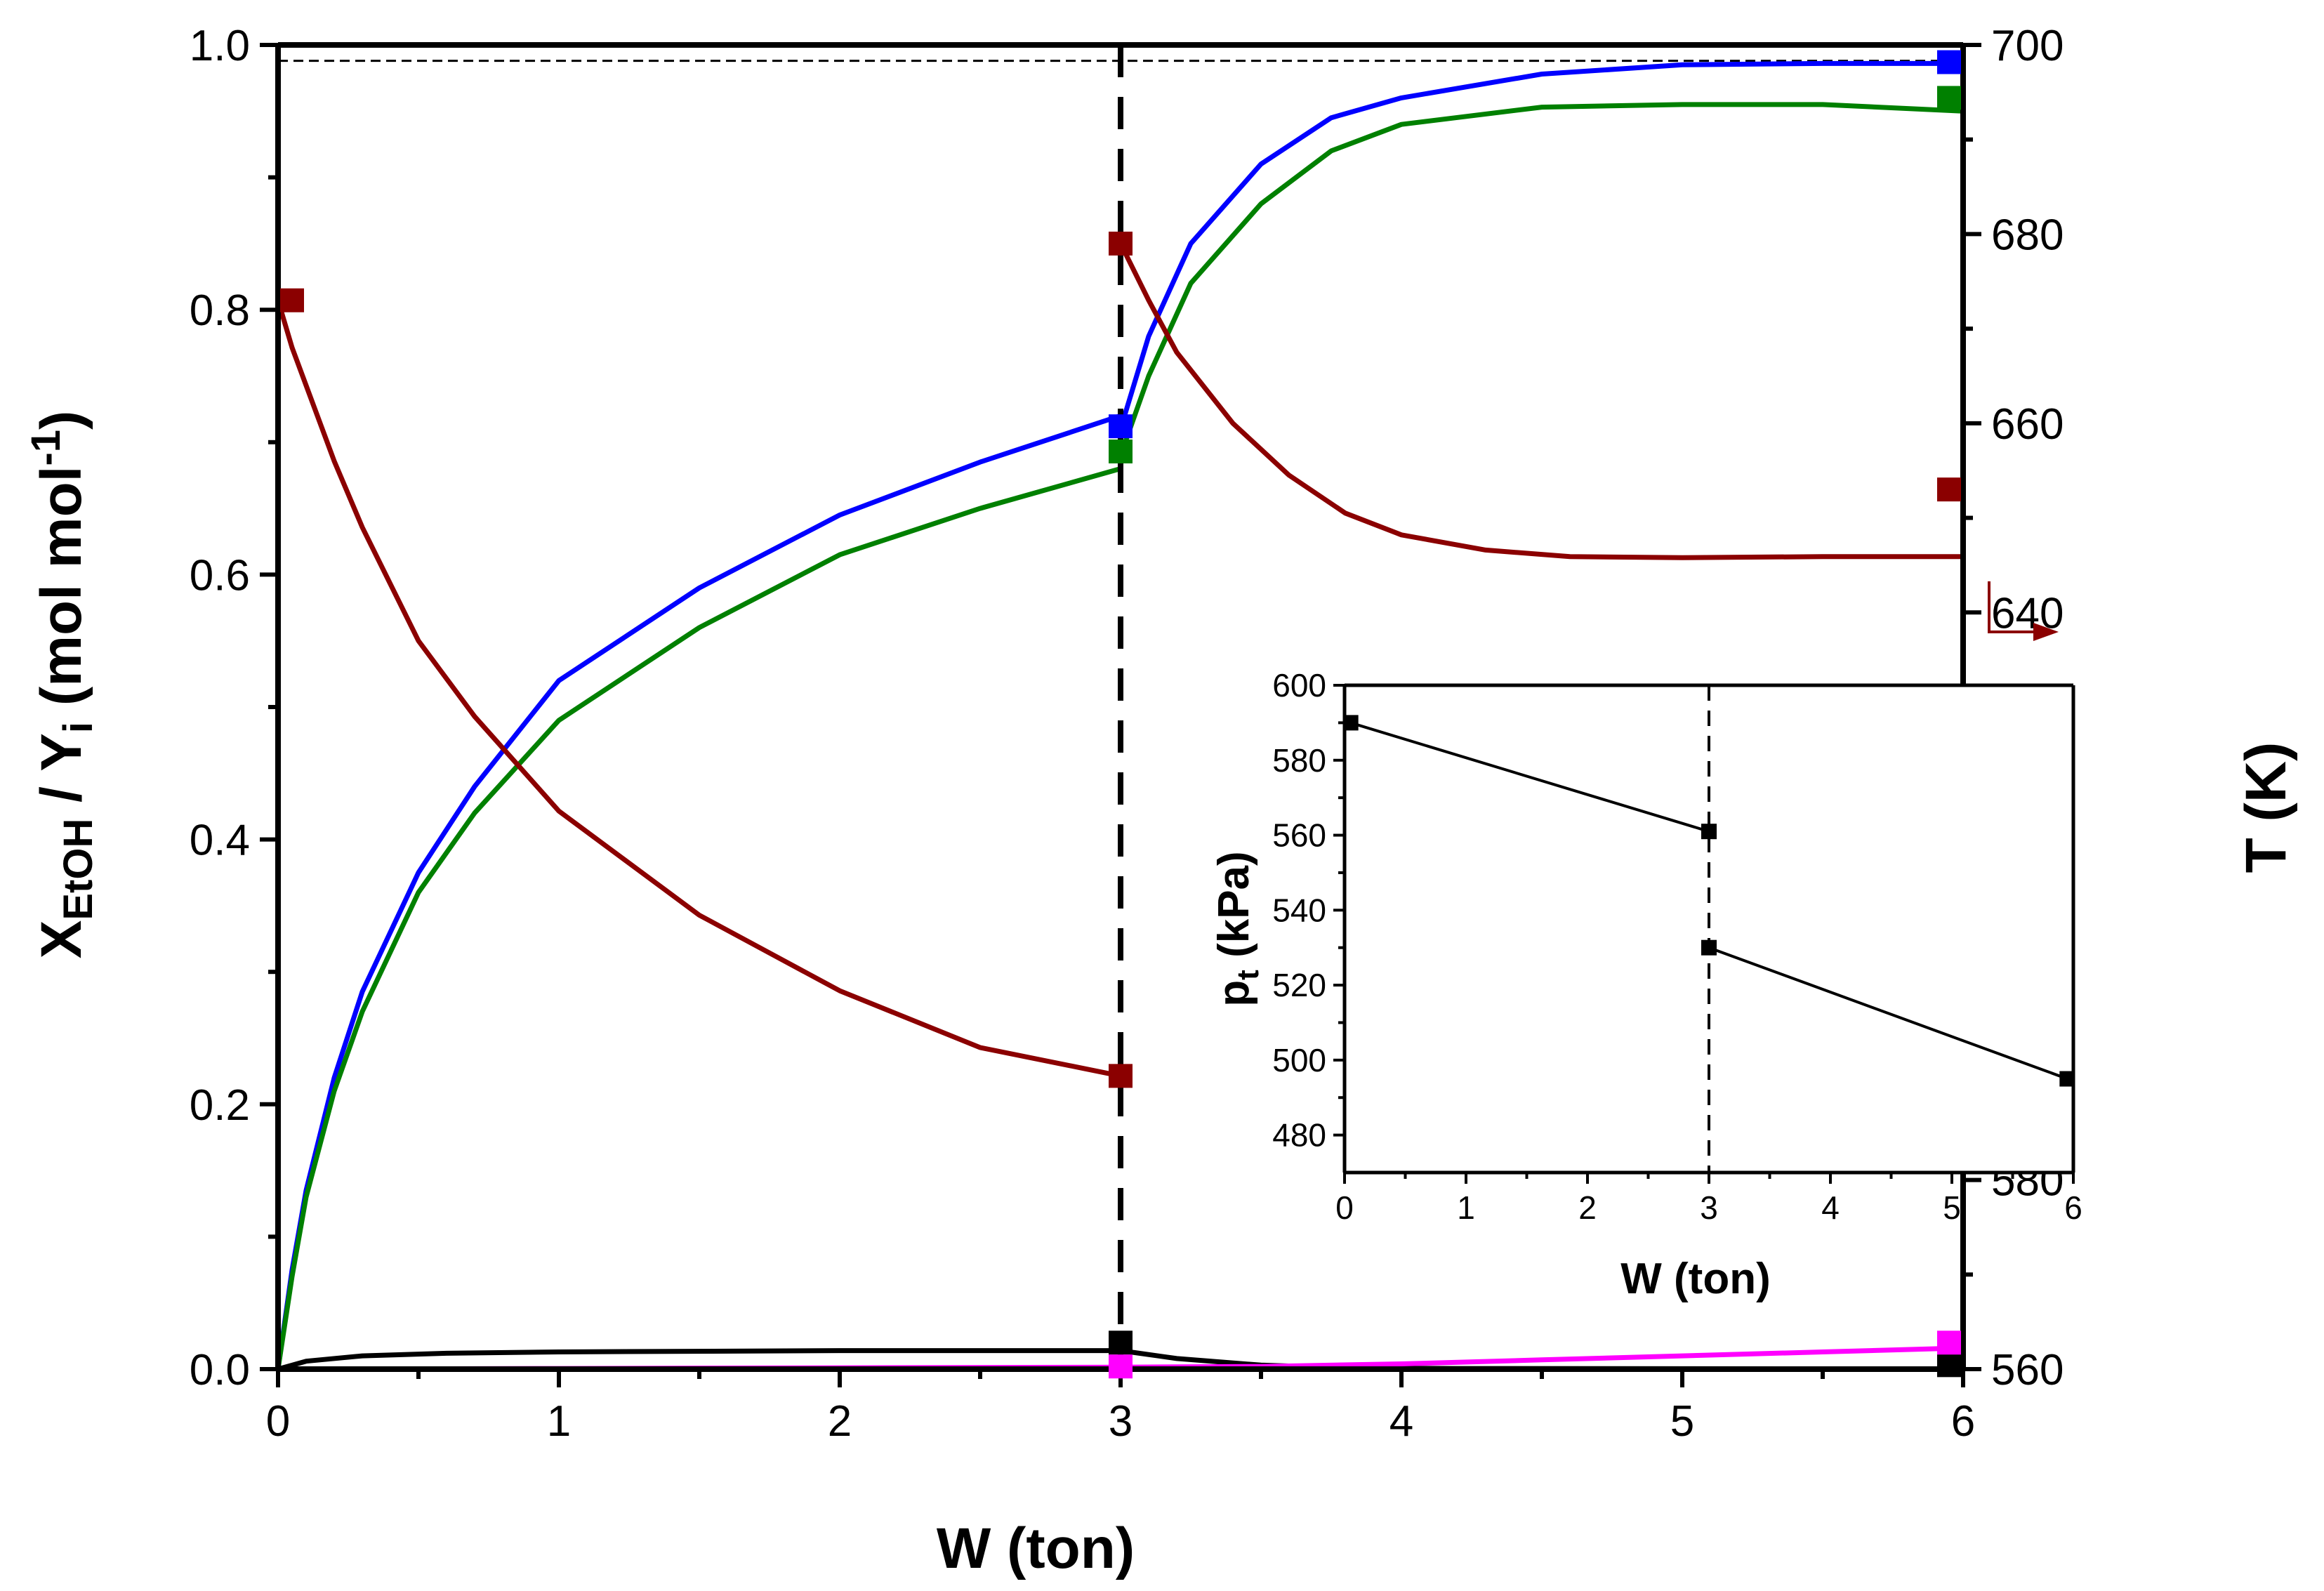 This screenshot has height=1591, width=2324. What do you see at coordinates (61, 940) in the screenshot?
I see `y-axis-title-x: X` at bounding box center [61, 940].